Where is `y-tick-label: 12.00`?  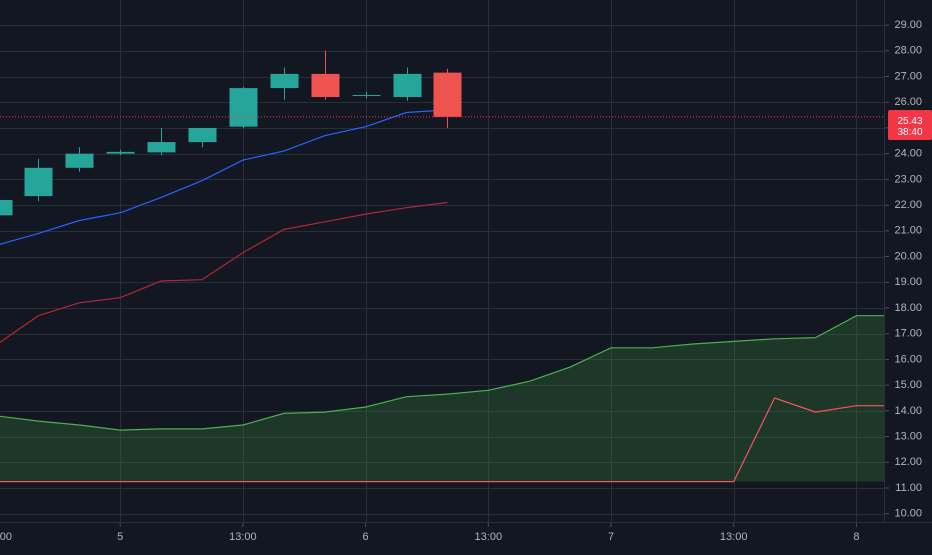
y-tick-label: 12.00 is located at coordinates (908, 462).